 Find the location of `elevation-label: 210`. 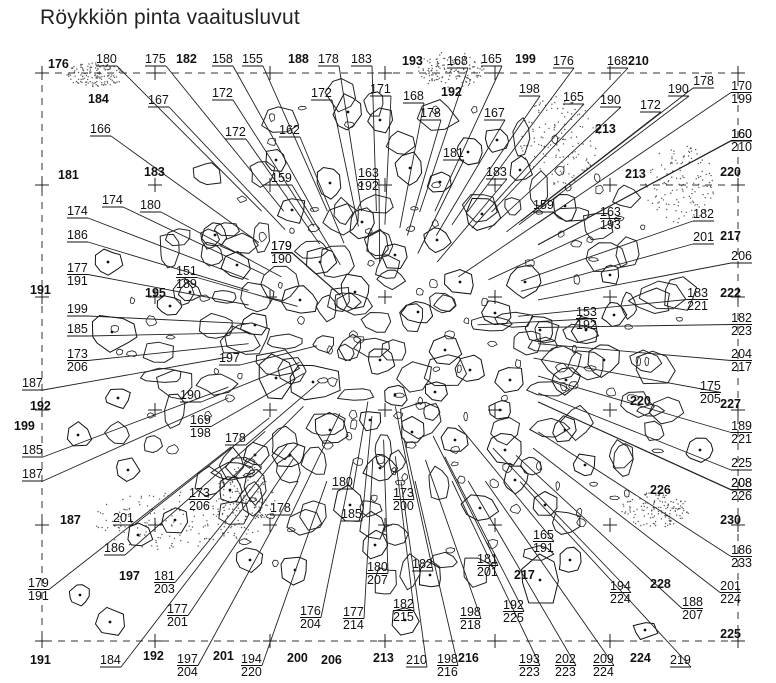

elevation-label: 210 is located at coordinates (416, 660).